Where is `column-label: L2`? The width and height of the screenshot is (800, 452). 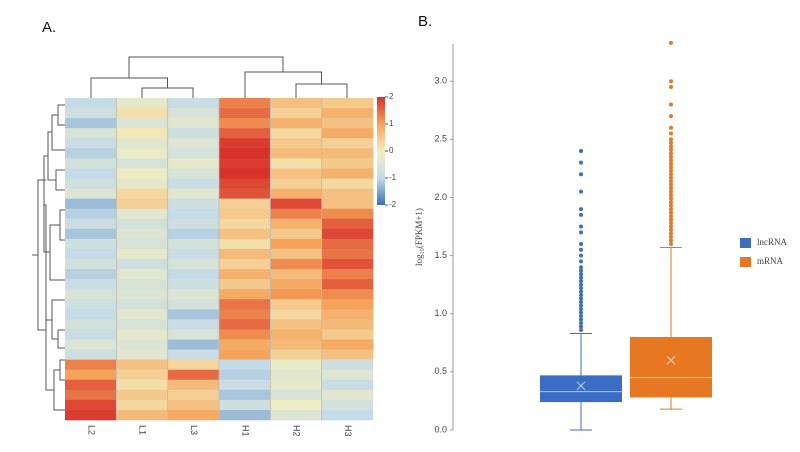
column-label: L2 is located at coordinates (91, 430).